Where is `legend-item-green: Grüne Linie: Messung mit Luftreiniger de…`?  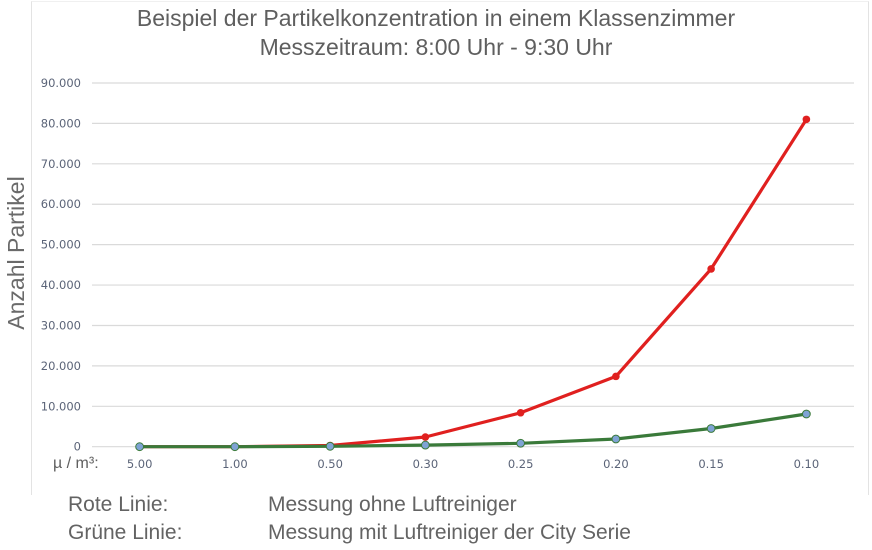 legend-item-green: Grüne Linie: Messung mit Luftreiniger de… is located at coordinates (349, 533).